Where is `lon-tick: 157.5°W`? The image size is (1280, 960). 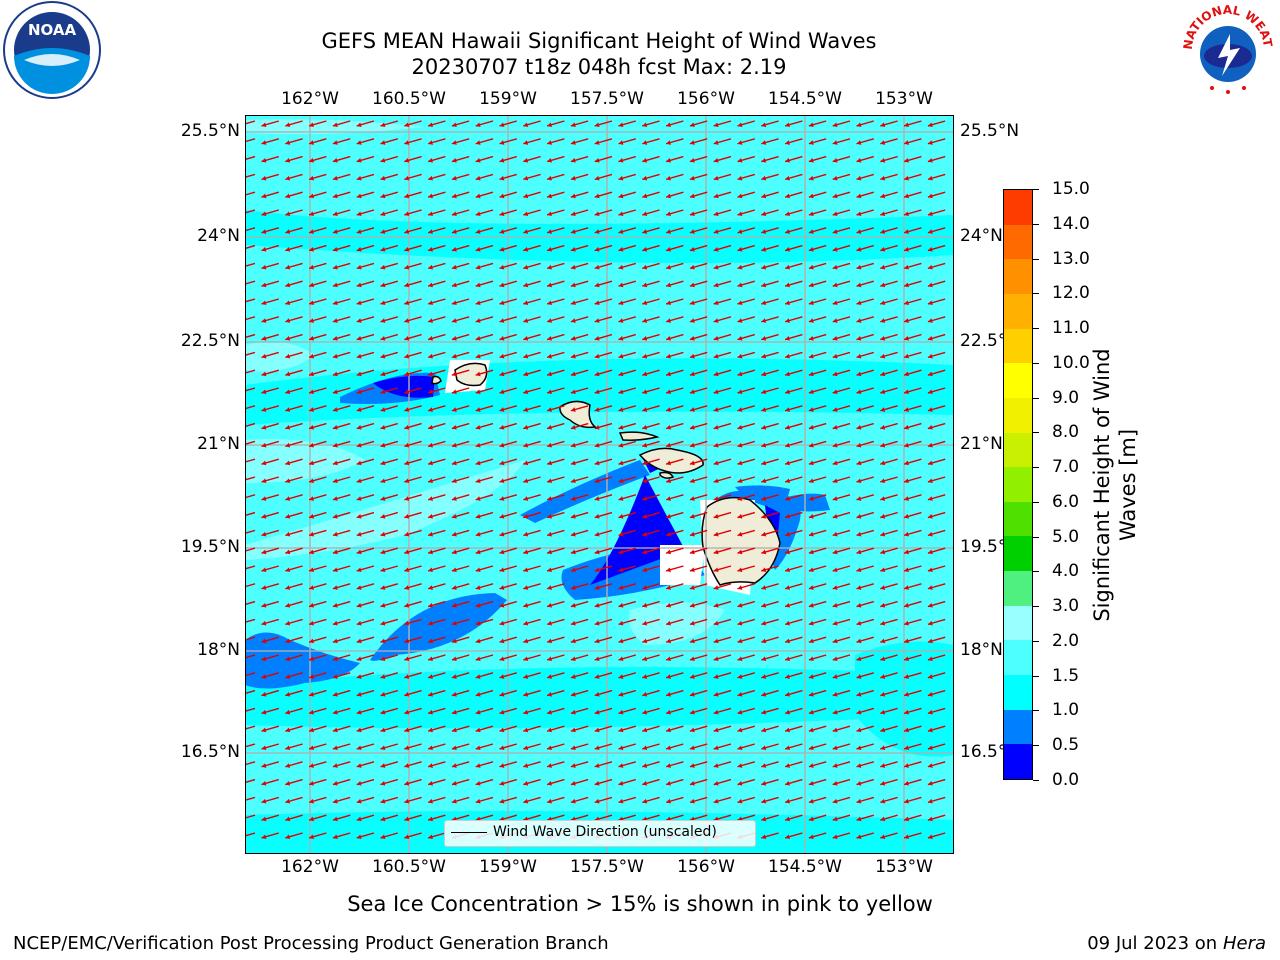 lon-tick: 157.5°W is located at coordinates (607, 867).